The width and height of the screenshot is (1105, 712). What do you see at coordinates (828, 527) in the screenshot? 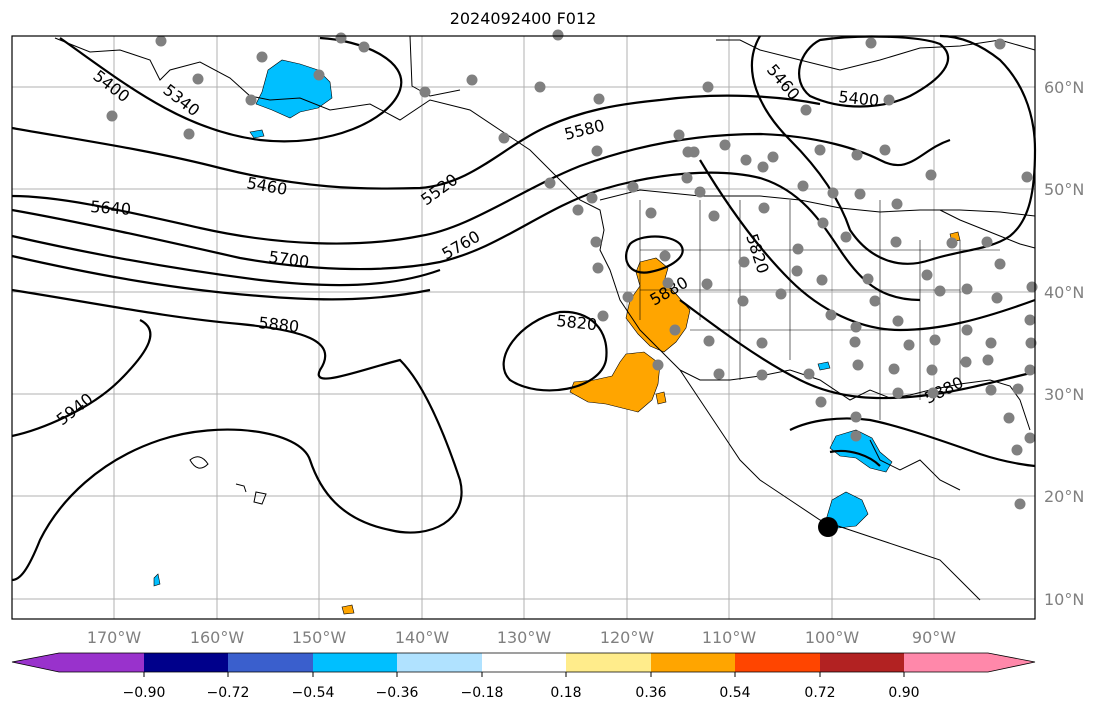
I see `black-circle-icon` at bounding box center [828, 527].